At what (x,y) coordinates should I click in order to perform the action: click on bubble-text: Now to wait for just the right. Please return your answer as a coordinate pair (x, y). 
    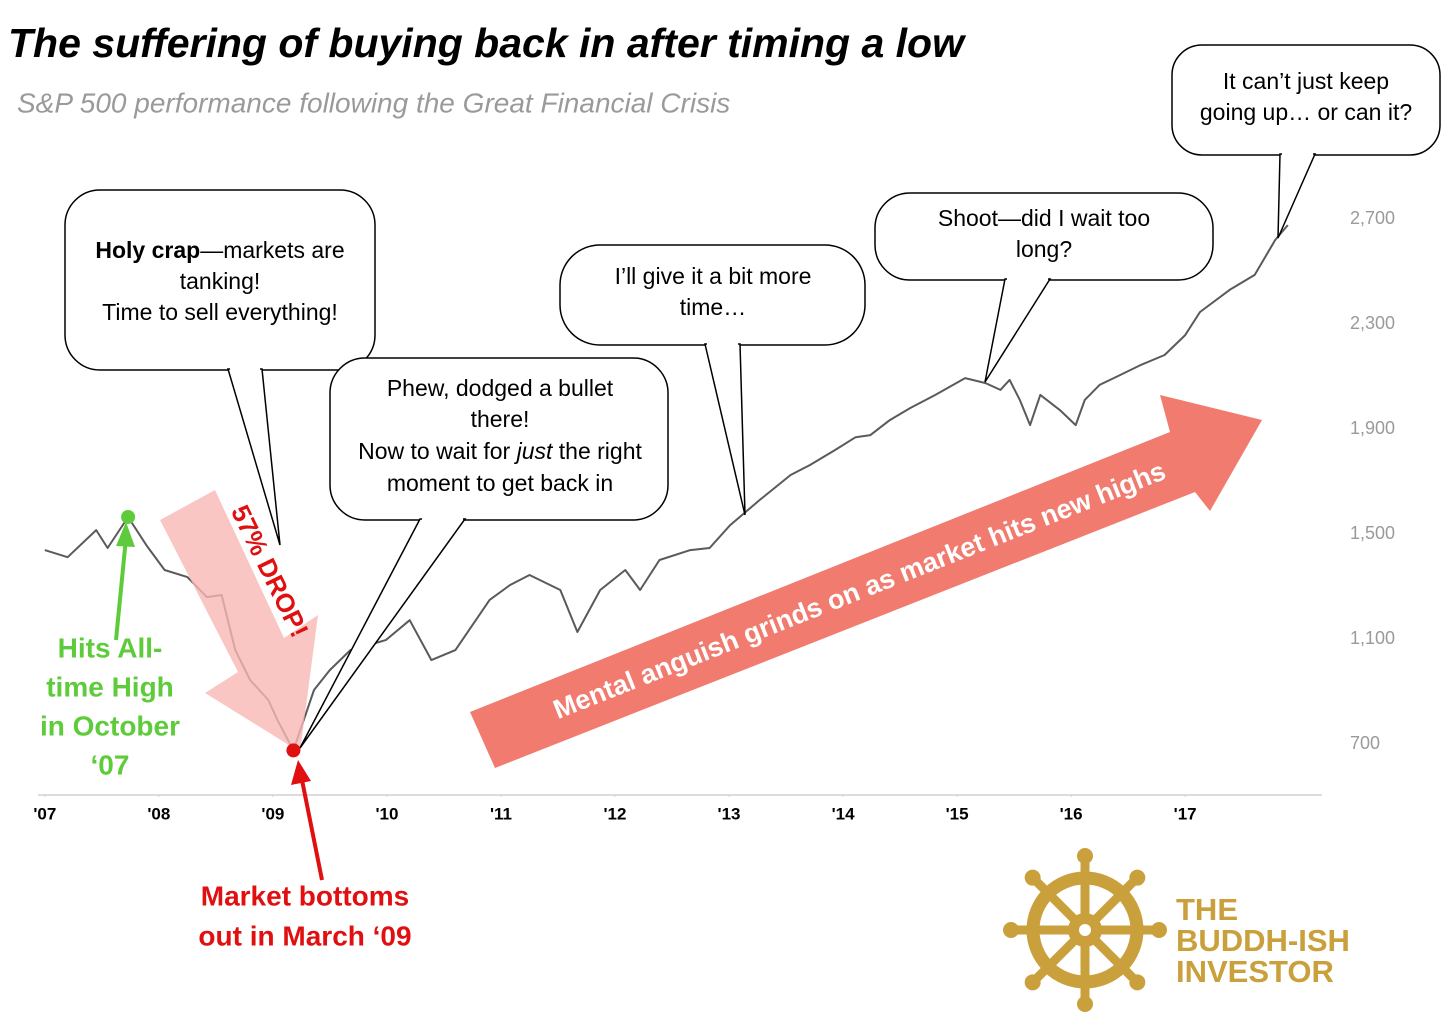
    Looking at the image, I should click on (500, 451).